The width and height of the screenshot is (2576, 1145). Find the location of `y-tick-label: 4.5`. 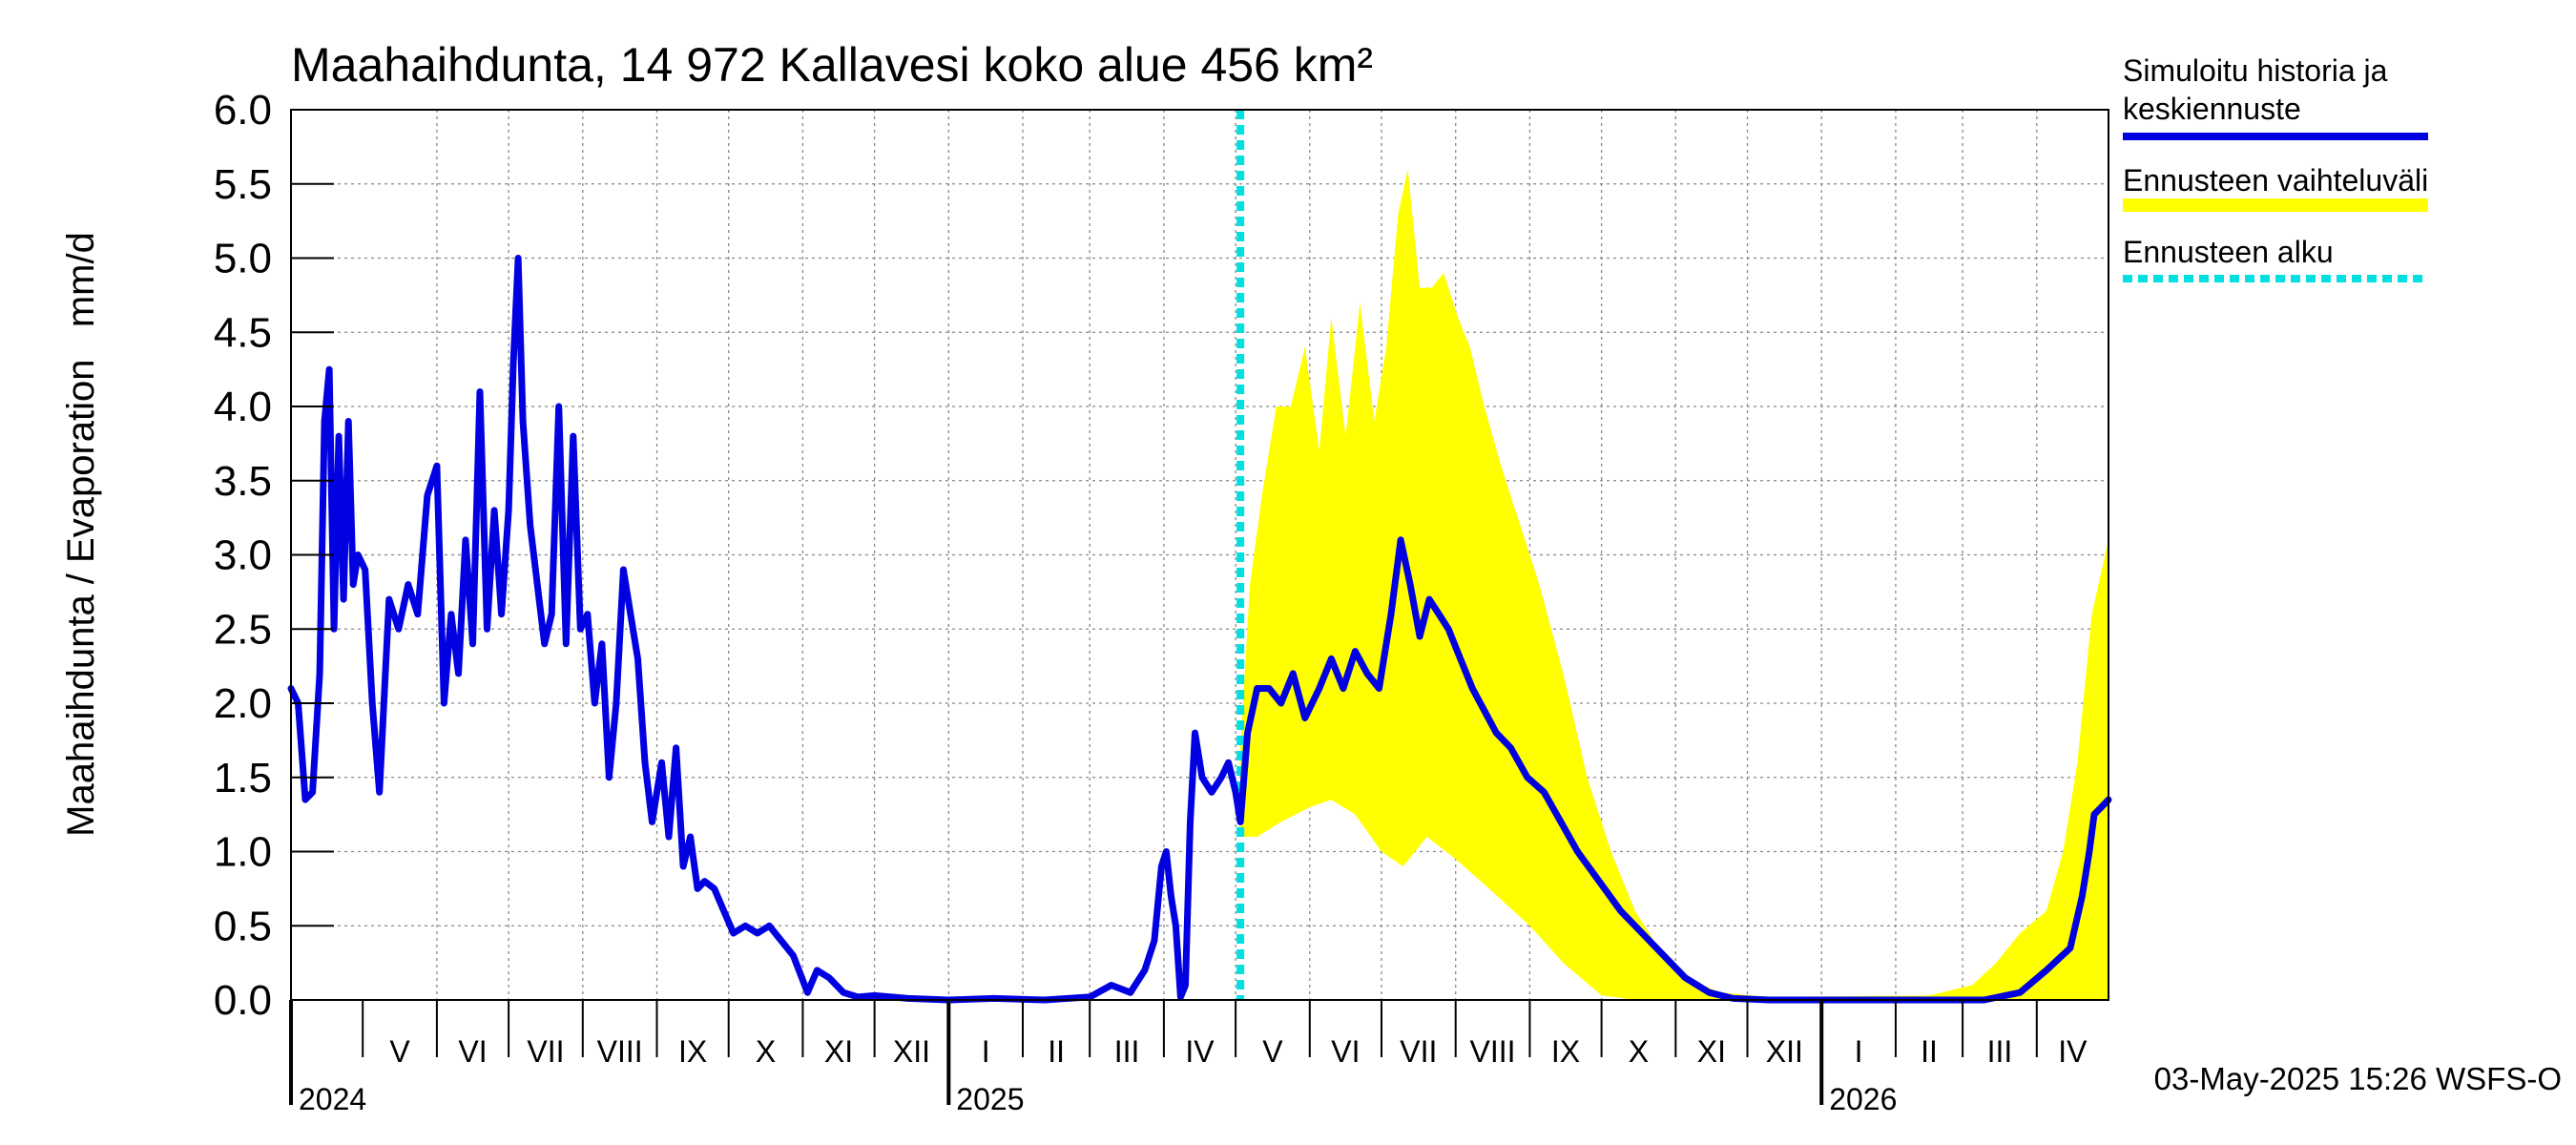

y-tick-label: 4.5 is located at coordinates (243, 332).